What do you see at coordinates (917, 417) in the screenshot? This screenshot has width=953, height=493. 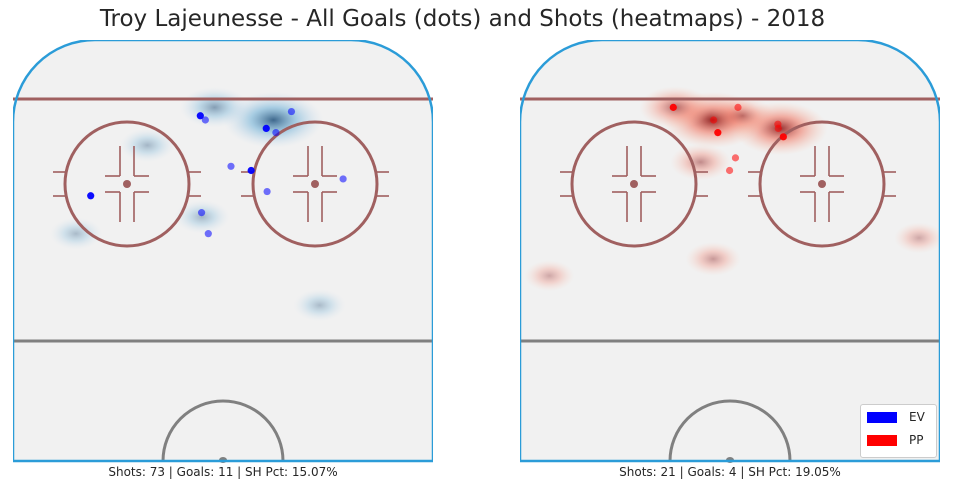 I see `legend-label-ev: EV` at bounding box center [917, 417].